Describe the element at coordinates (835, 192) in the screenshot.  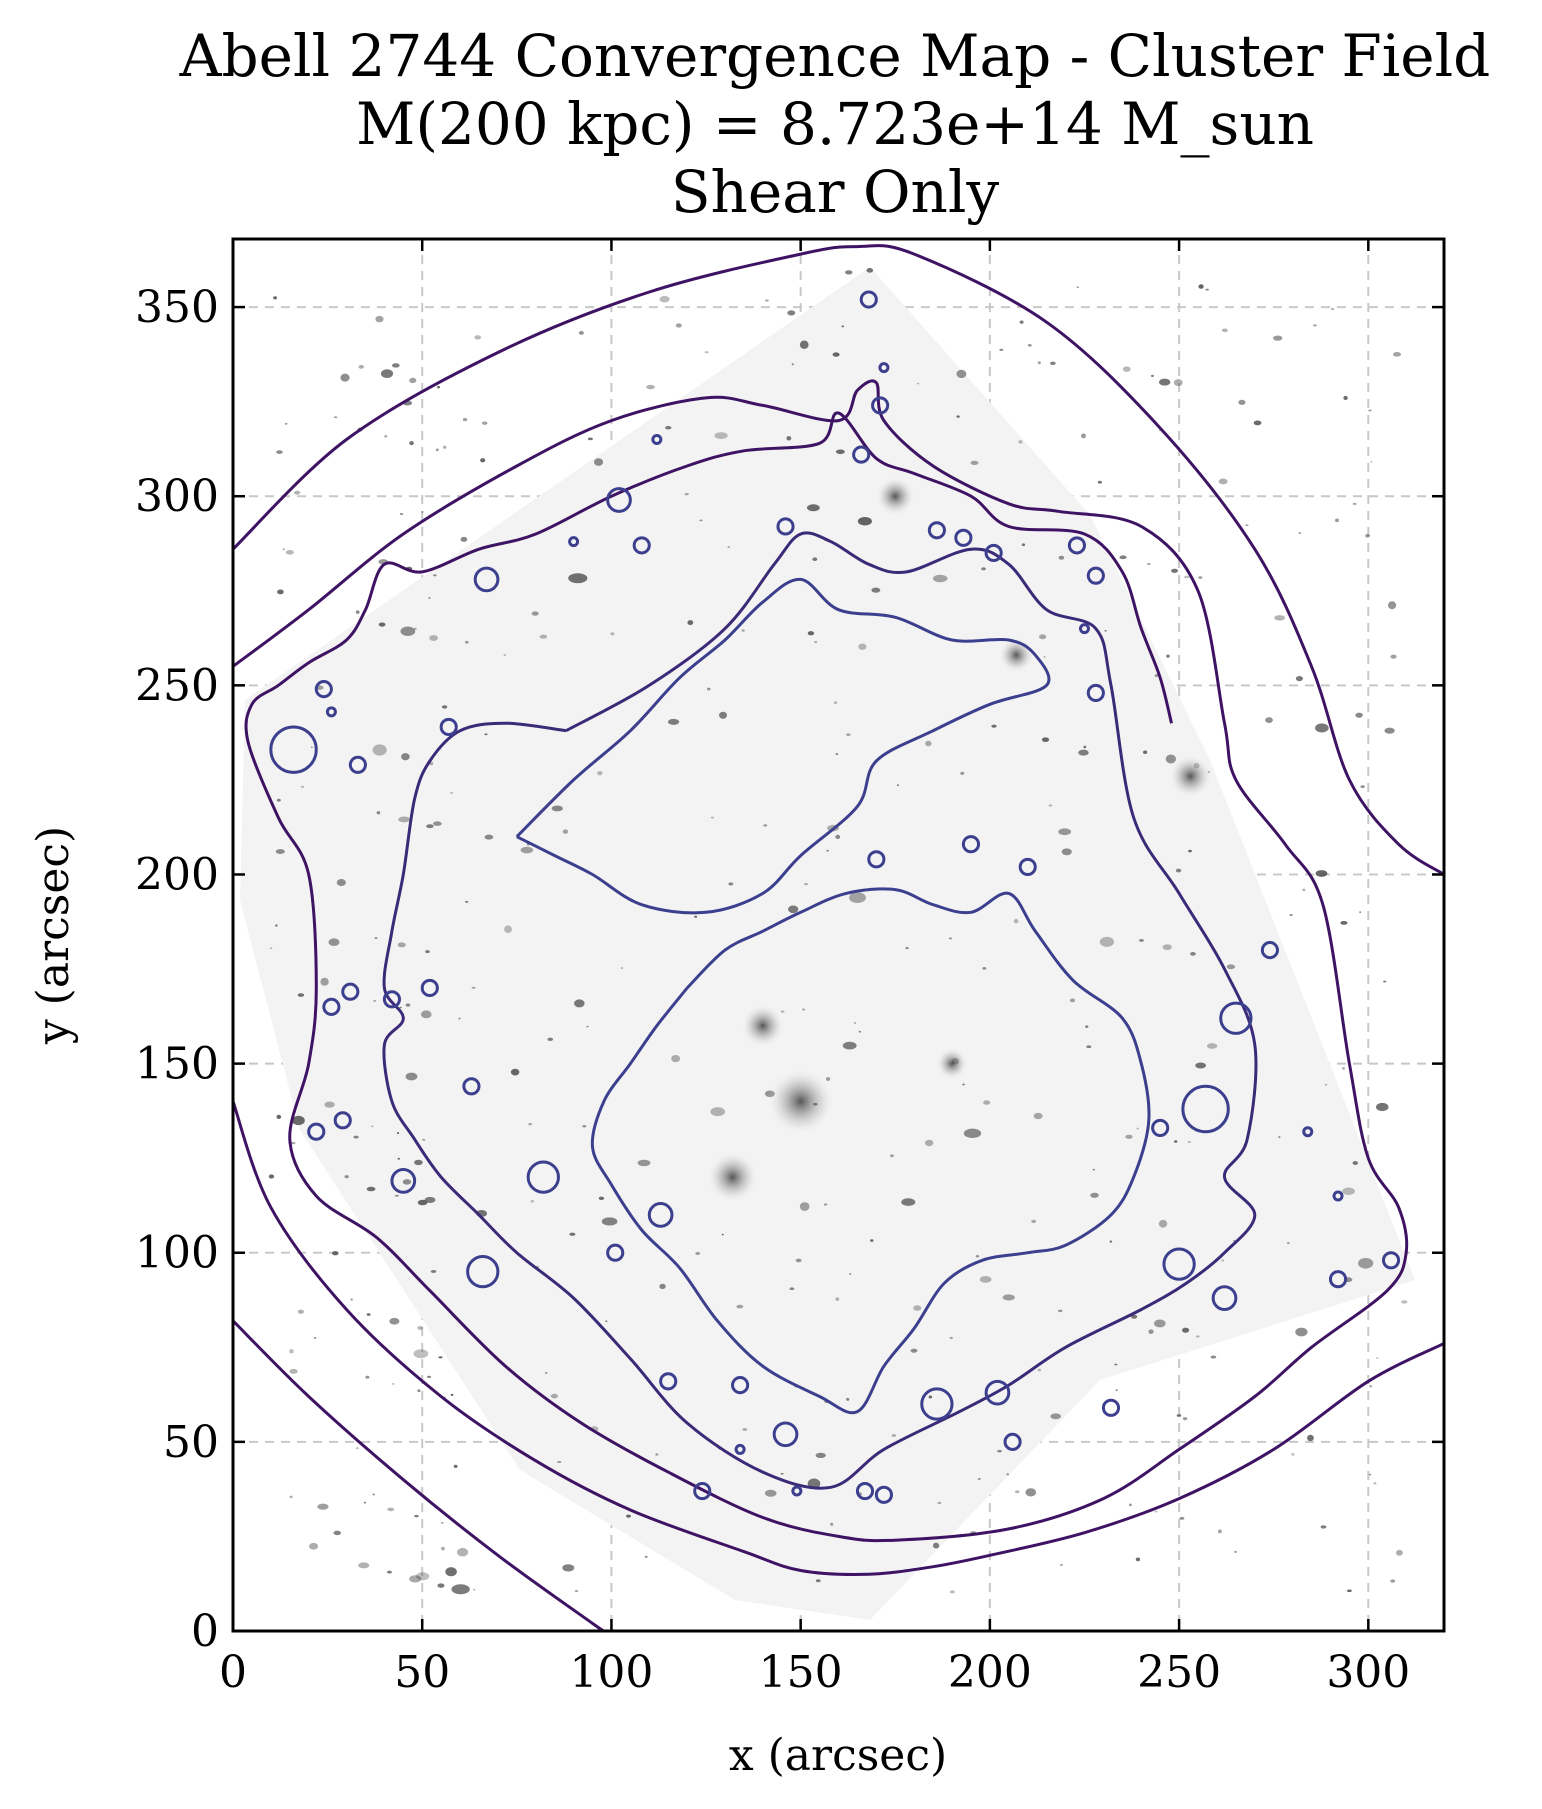
I see `chart-title-line-3: Shear Only` at that location.